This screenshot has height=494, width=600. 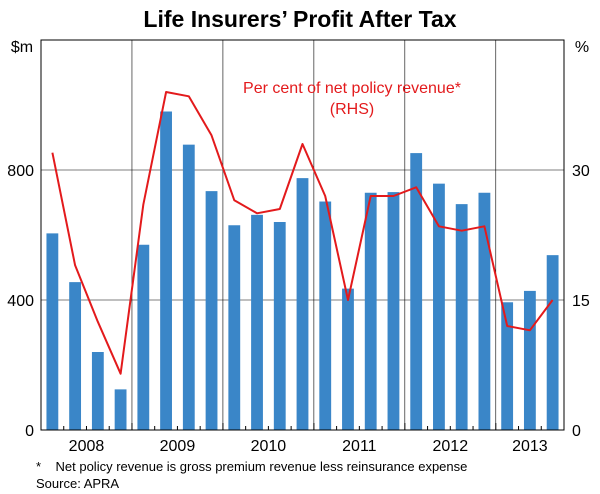 I want to click on line-annotation: Per cent of net policy revenue*, so click(x=352, y=88).